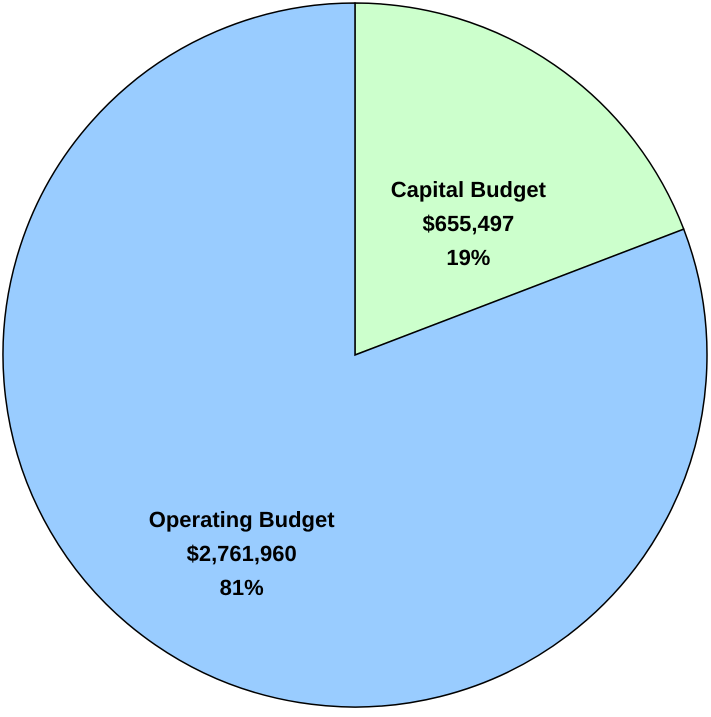 The width and height of the screenshot is (711, 717). What do you see at coordinates (242, 519) in the screenshot?
I see `slice-label: Operating Budget` at bounding box center [242, 519].